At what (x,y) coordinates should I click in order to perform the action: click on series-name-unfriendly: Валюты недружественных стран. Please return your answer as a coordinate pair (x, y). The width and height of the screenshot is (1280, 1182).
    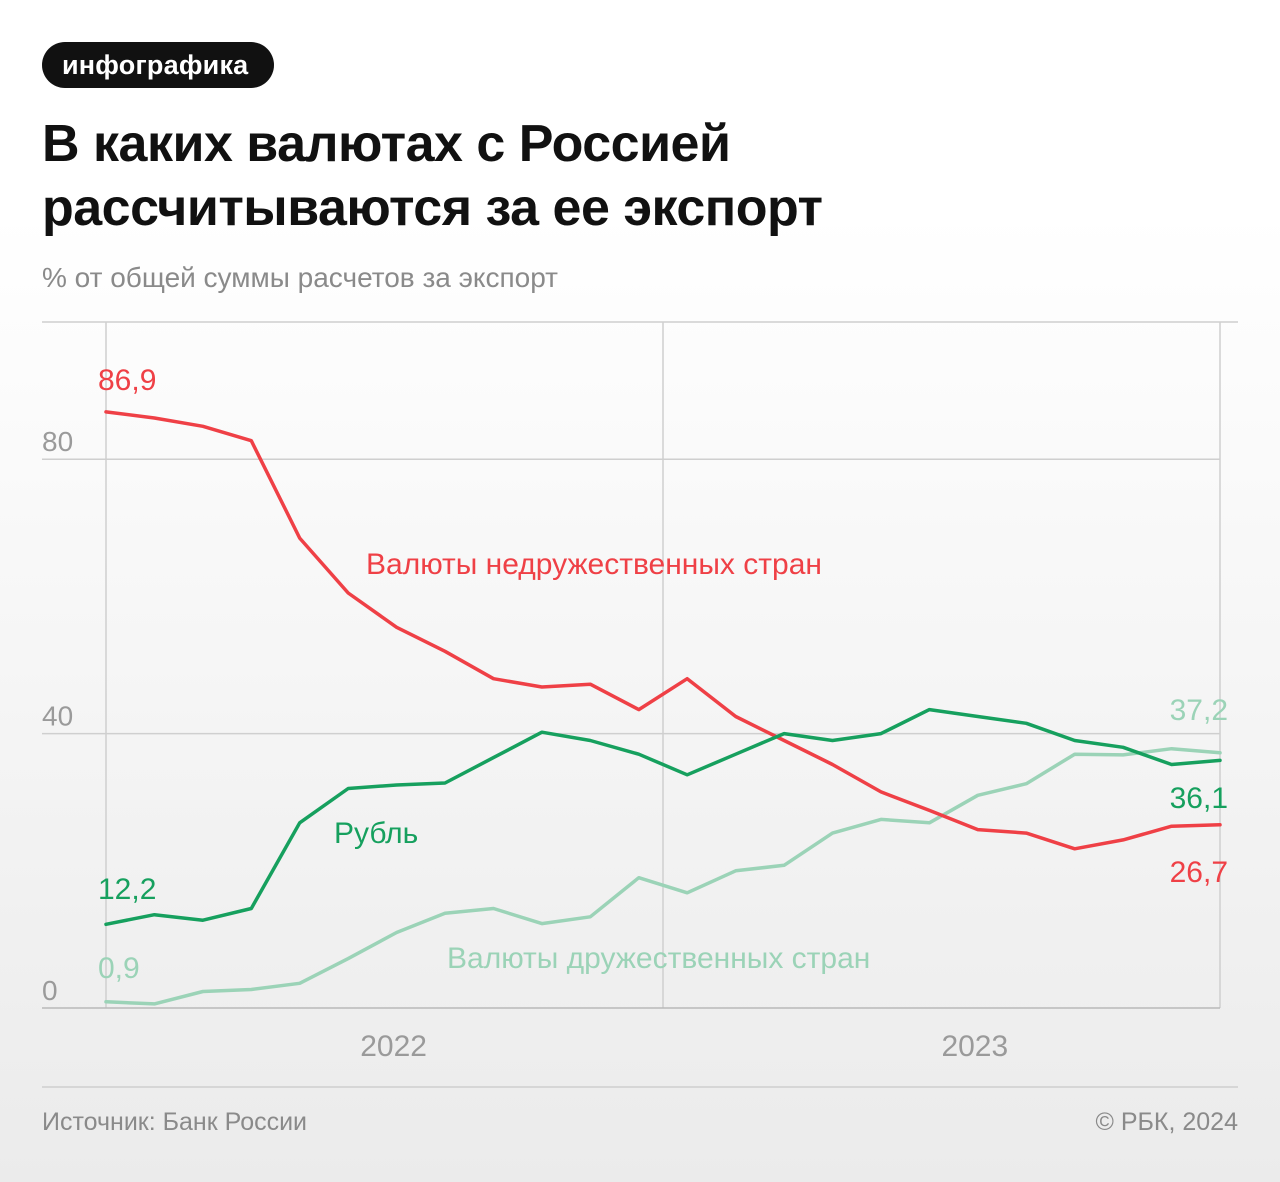
    Looking at the image, I should click on (594, 564).